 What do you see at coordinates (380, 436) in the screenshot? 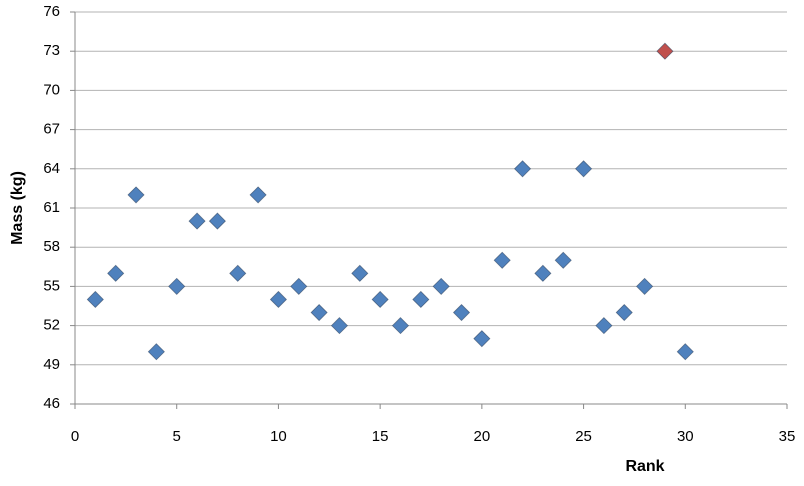
I see `x-tick-label: 15` at bounding box center [380, 436].